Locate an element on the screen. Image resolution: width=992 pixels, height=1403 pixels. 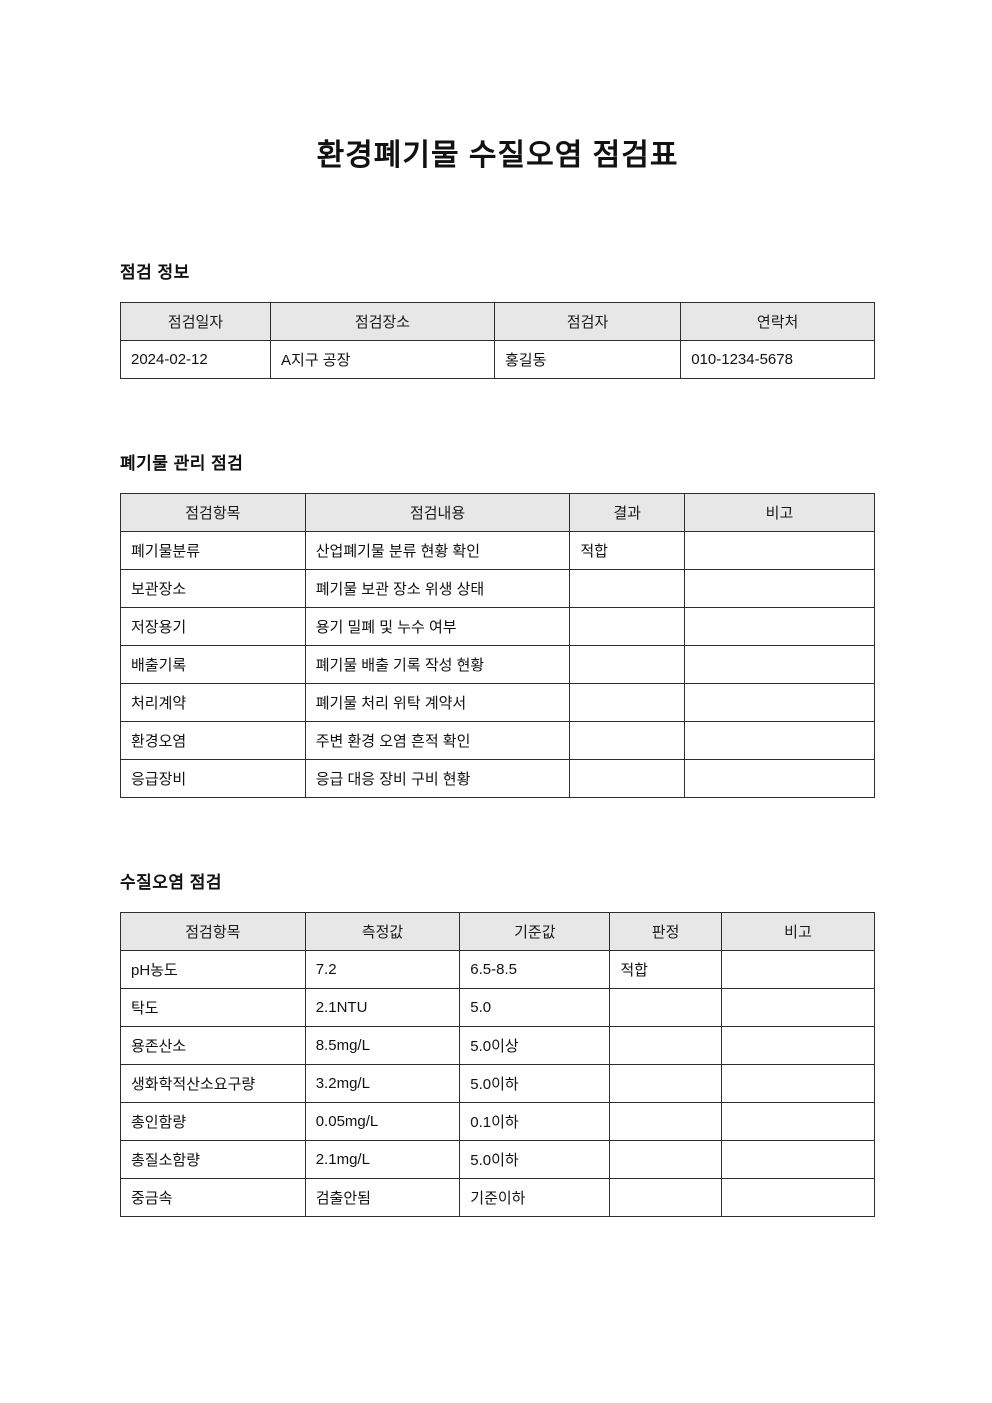
table-row: 생화학적산소요구량 3.2mg/L 5.0이하 is located at coordinates (498, 1083).